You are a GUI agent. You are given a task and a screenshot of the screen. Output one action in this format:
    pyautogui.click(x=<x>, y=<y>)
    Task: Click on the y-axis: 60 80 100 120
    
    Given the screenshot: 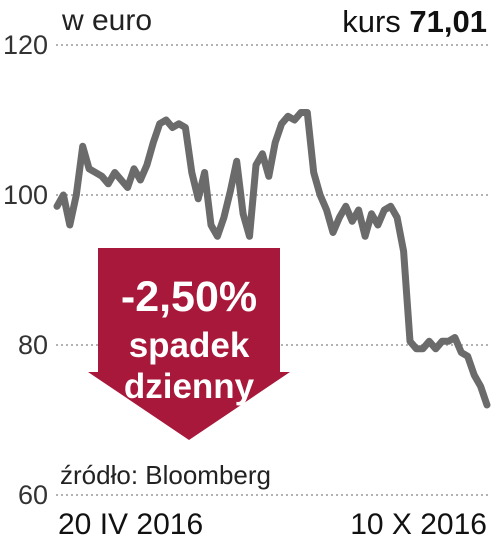 What is the action you would take?
    pyautogui.click(x=25, y=270)
    